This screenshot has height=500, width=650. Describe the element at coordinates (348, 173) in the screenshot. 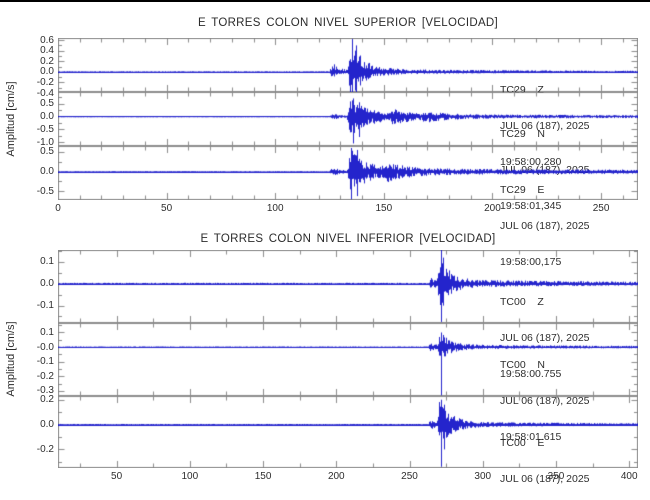

I see `waveform-tc29-e` at that location.